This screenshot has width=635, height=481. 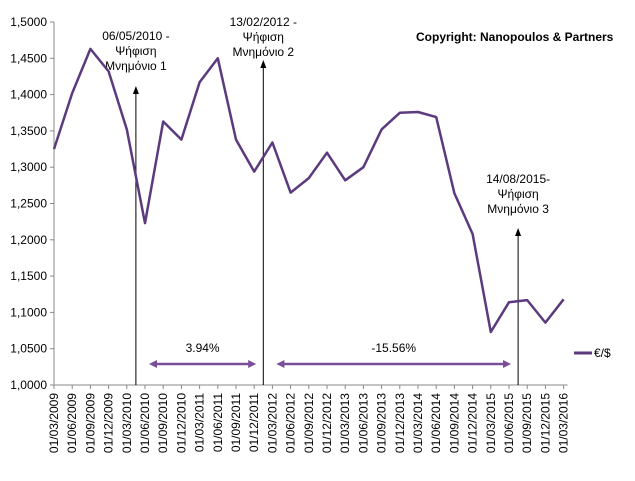 What do you see at coordinates (291, 423) in the screenshot?
I see `x-tick-label: 01/06/2012` at bounding box center [291, 423].